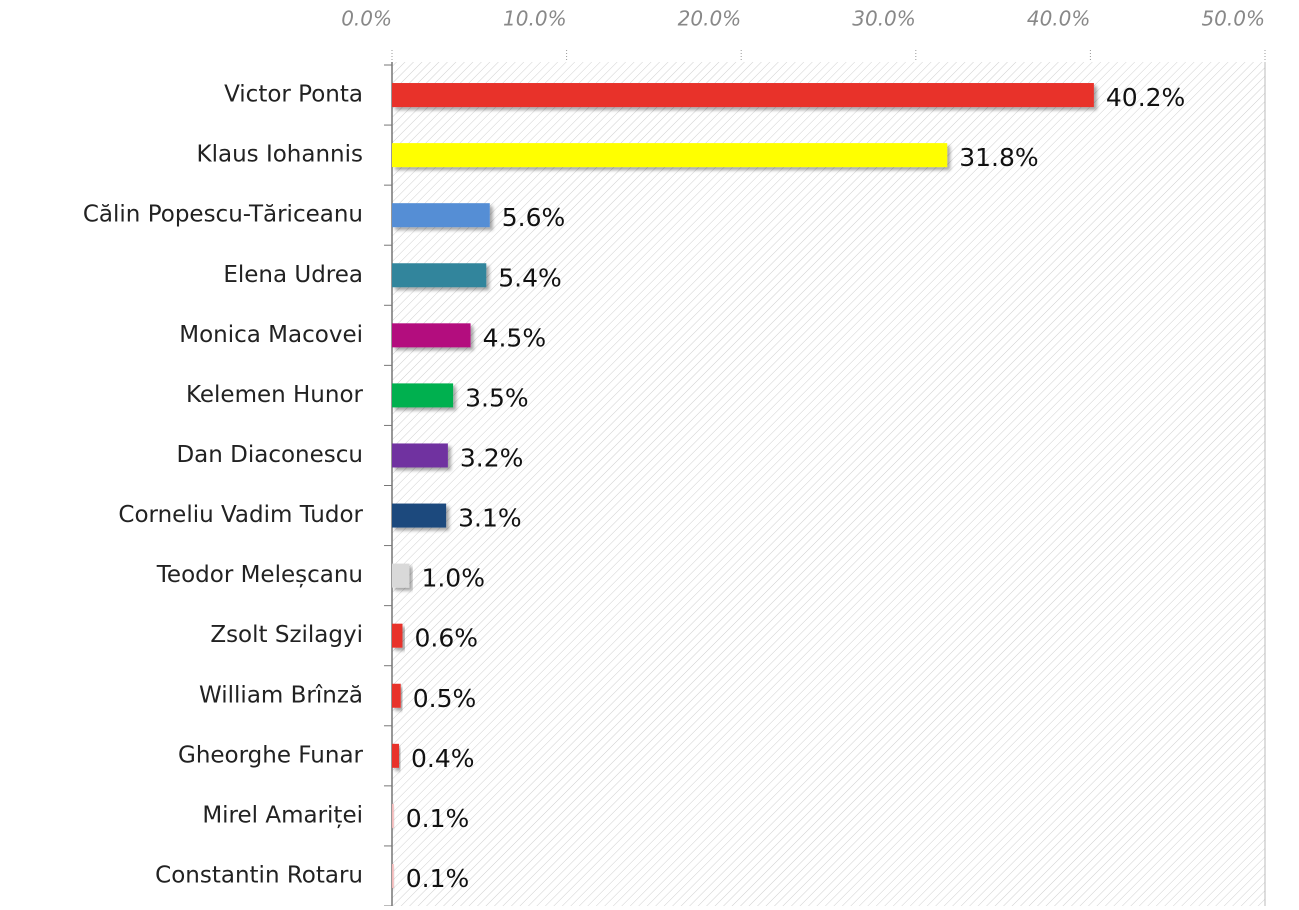  I want to click on value-label: 31.8%, so click(998, 157).